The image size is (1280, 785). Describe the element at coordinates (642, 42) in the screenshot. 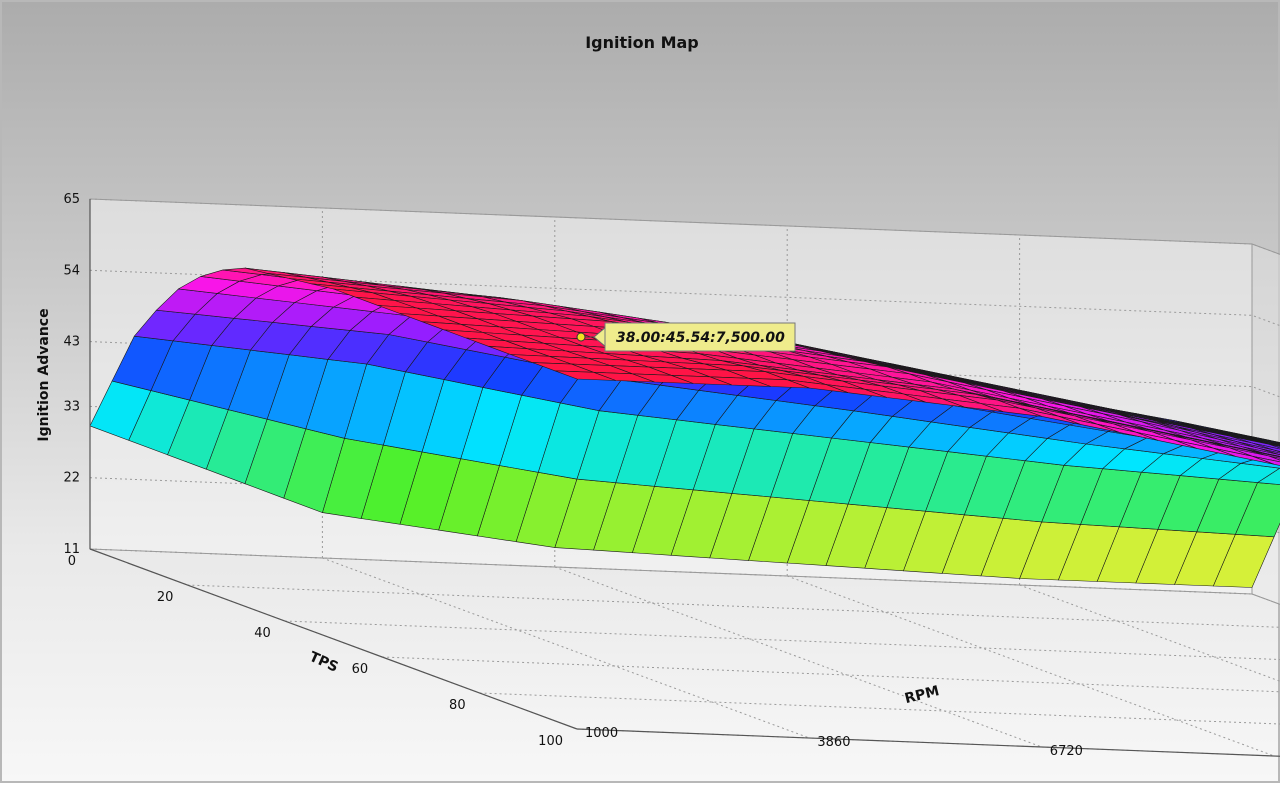

I see `chart-title: Ignition Map` at that location.